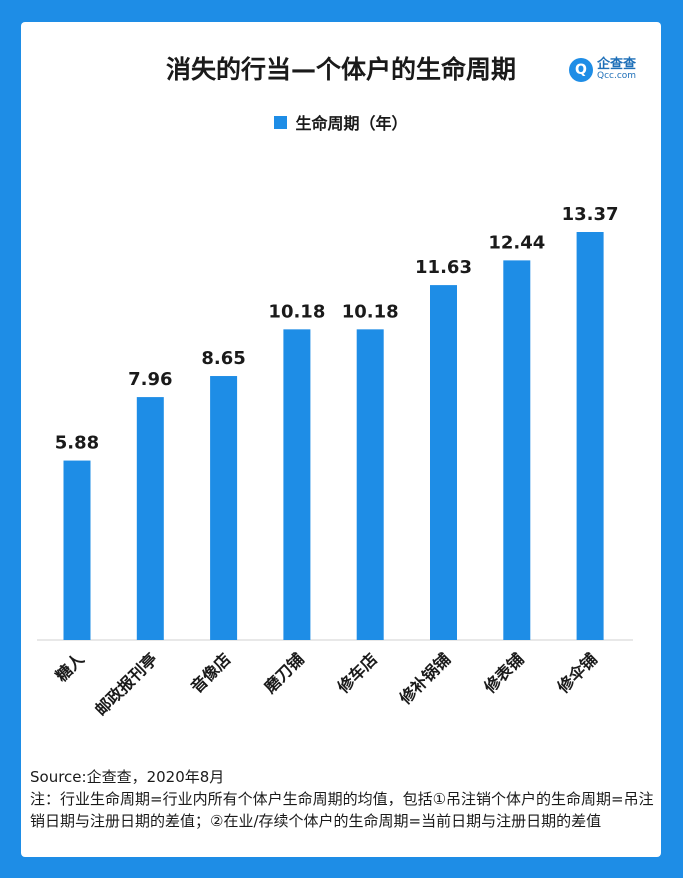 The height and width of the screenshot is (878, 683). Describe the element at coordinates (617, 65) in the screenshot. I see `logo-name: 企查查` at that location.